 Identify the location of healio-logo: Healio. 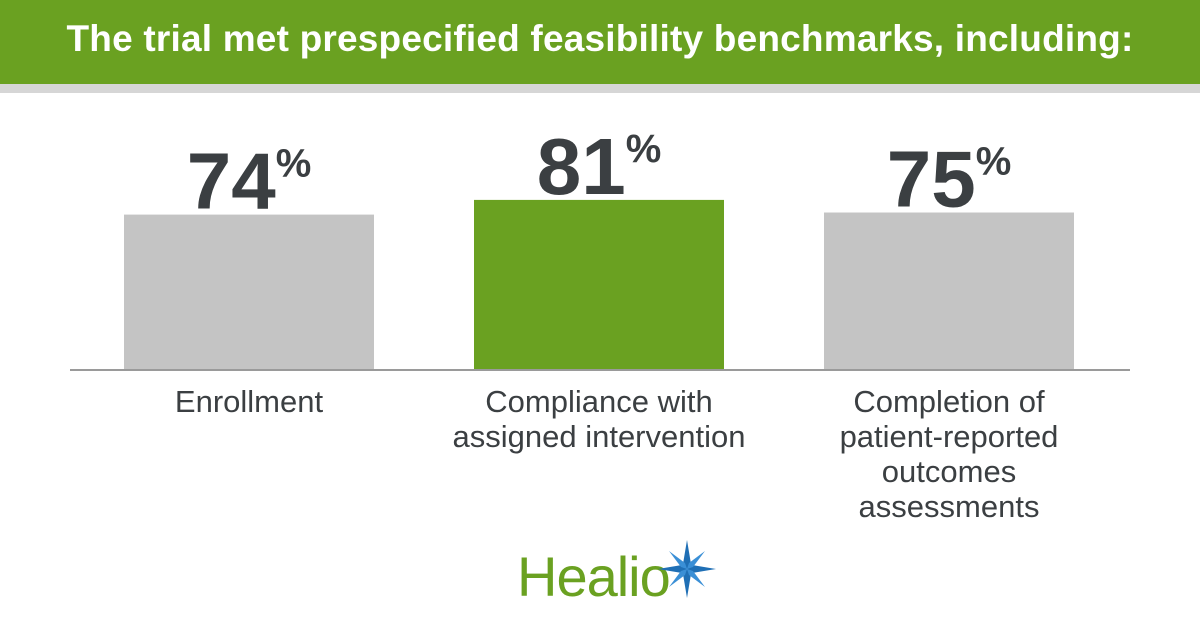
(622, 573).